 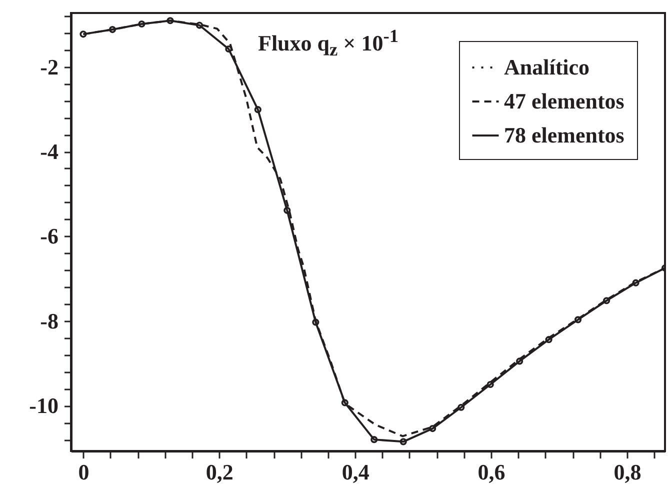 What do you see at coordinates (220, 472) in the screenshot?
I see `x-tick-label: 0,2` at bounding box center [220, 472].